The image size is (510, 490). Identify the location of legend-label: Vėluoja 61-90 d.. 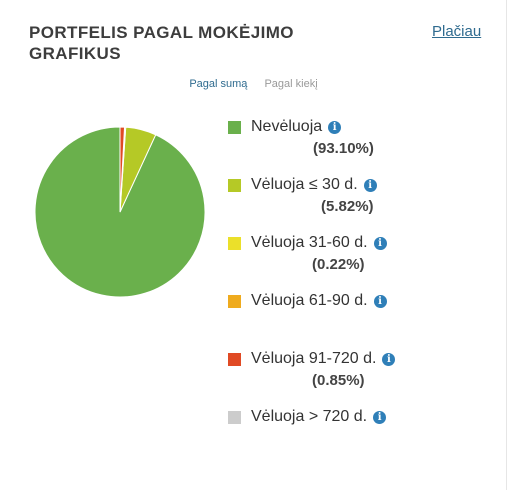
(309, 300).